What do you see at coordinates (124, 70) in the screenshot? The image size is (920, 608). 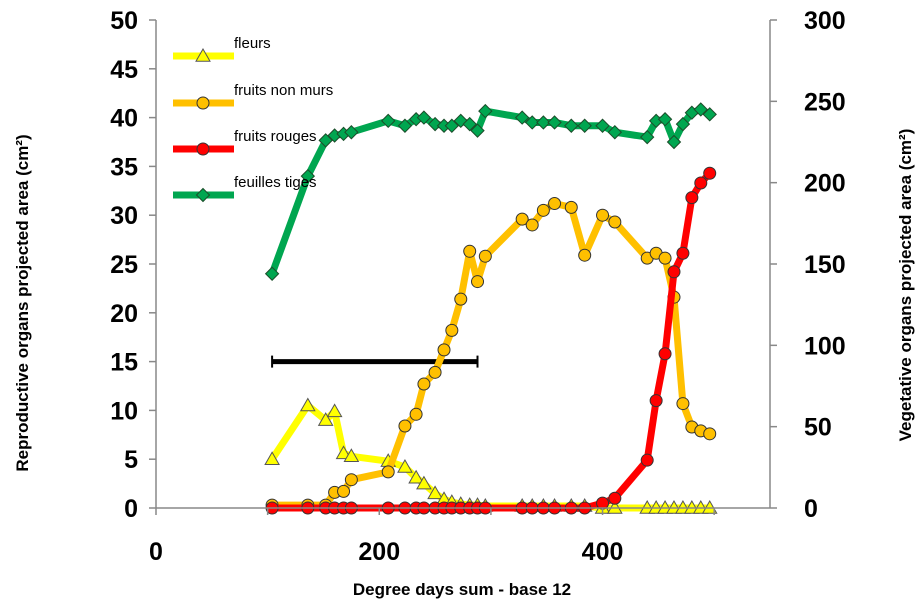 I see `y-left-tick-label: 45` at bounding box center [124, 70].